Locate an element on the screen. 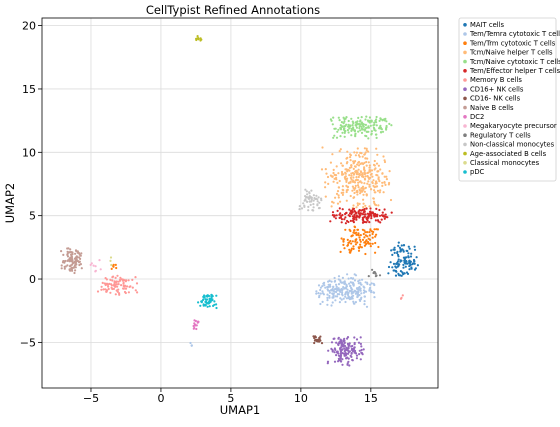 The width and height of the screenshot is (560, 427). legend-label: pDC is located at coordinates (477, 172).